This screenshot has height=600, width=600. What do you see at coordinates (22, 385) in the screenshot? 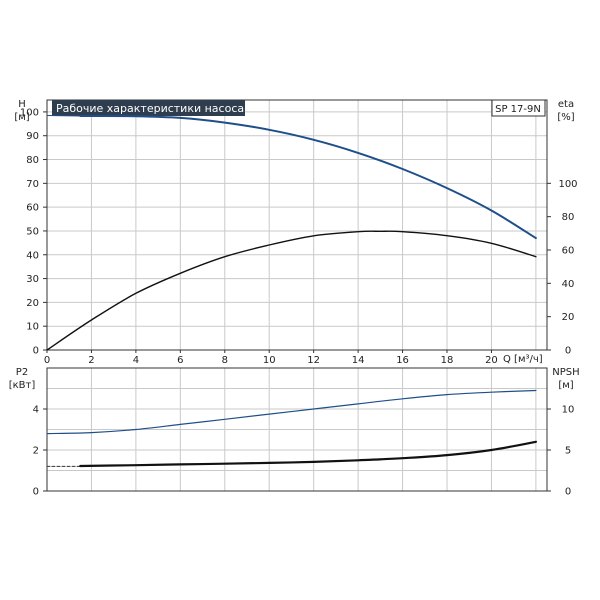
I see `lower-left-axis-label-bottom: [кВт]` at bounding box center [22, 385].